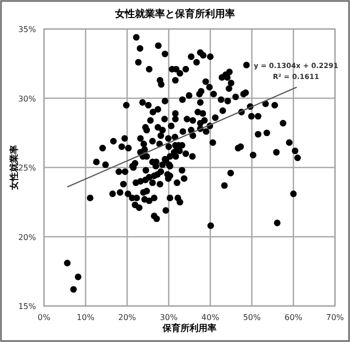 The image size is (350, 342). I want to click on y-tick-label: 25%, so click(27, 168).